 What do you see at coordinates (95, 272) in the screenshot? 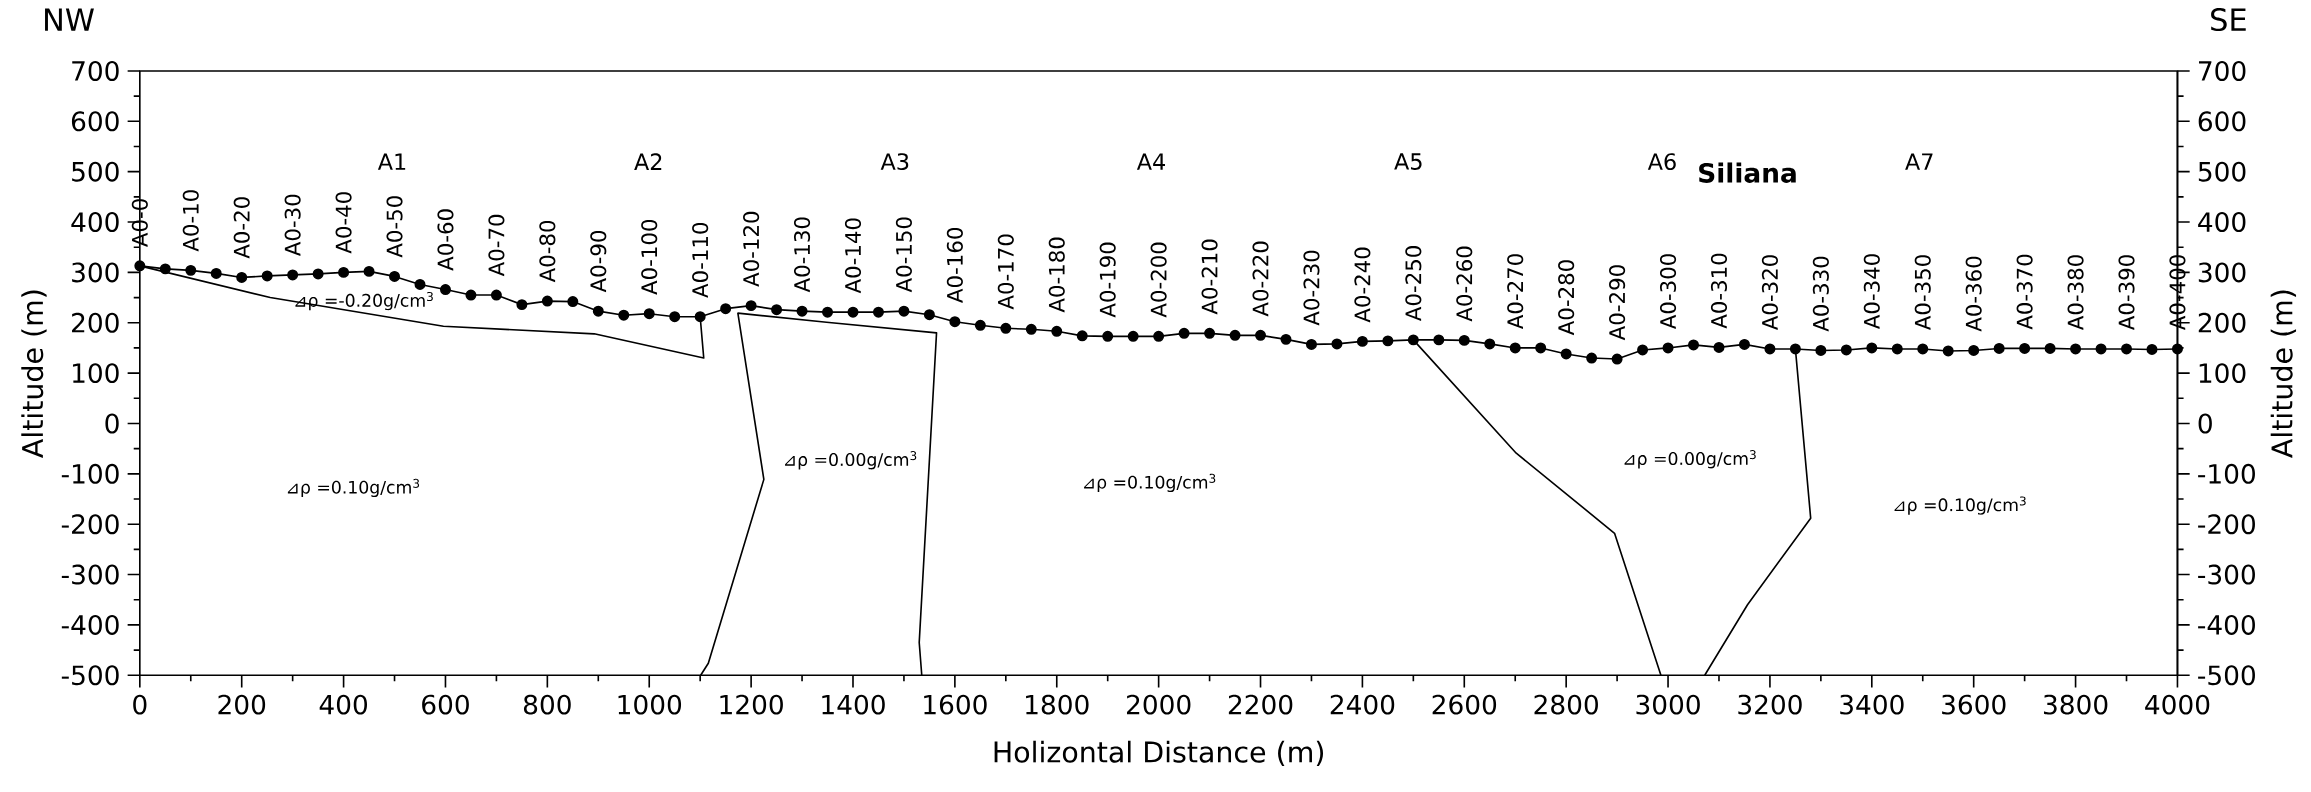
I see `y-tick-label: 300` at bounding box center [95, 272].